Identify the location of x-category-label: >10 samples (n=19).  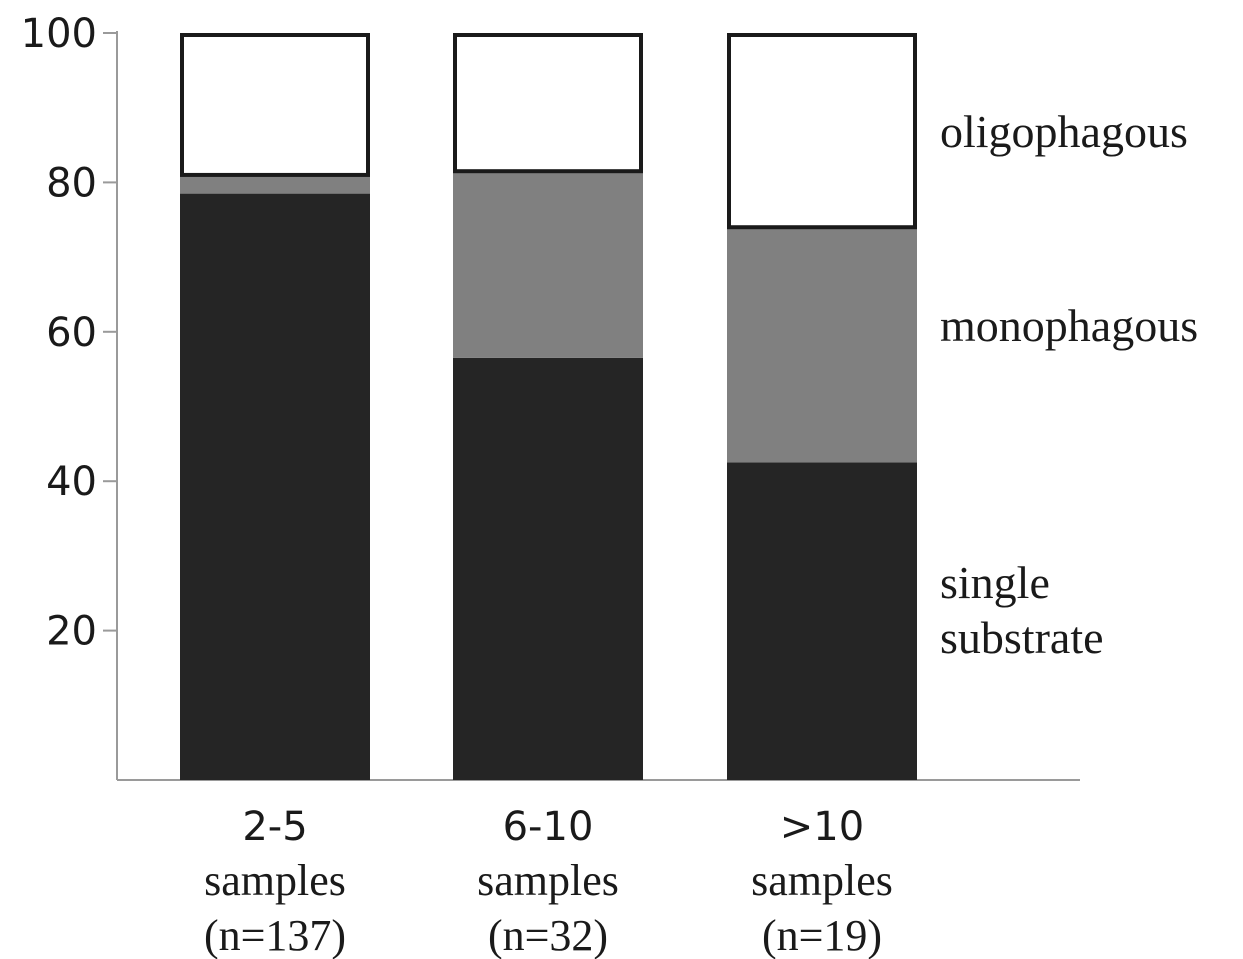
(822, 881).